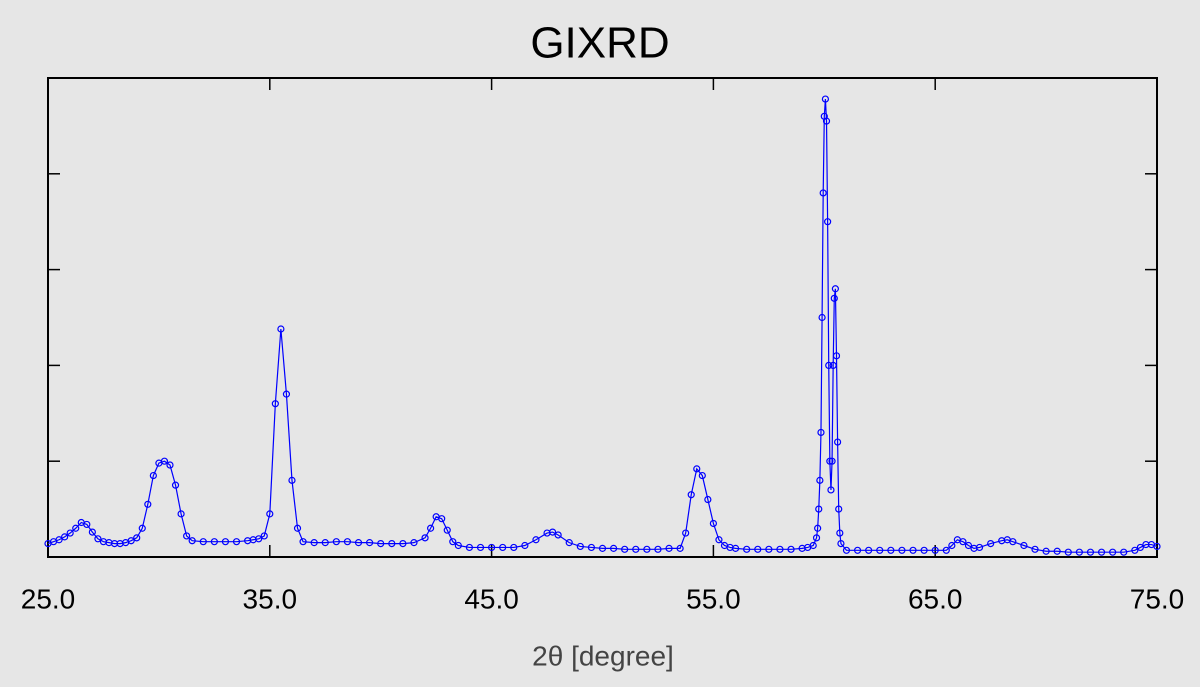 Image resolution: width=1200 pixels, height=687 pixels. What do you see at coordinates (935, 598) in the screenshot?
I see `x-tick-label: 65.0` at bounding box center [935, 598].